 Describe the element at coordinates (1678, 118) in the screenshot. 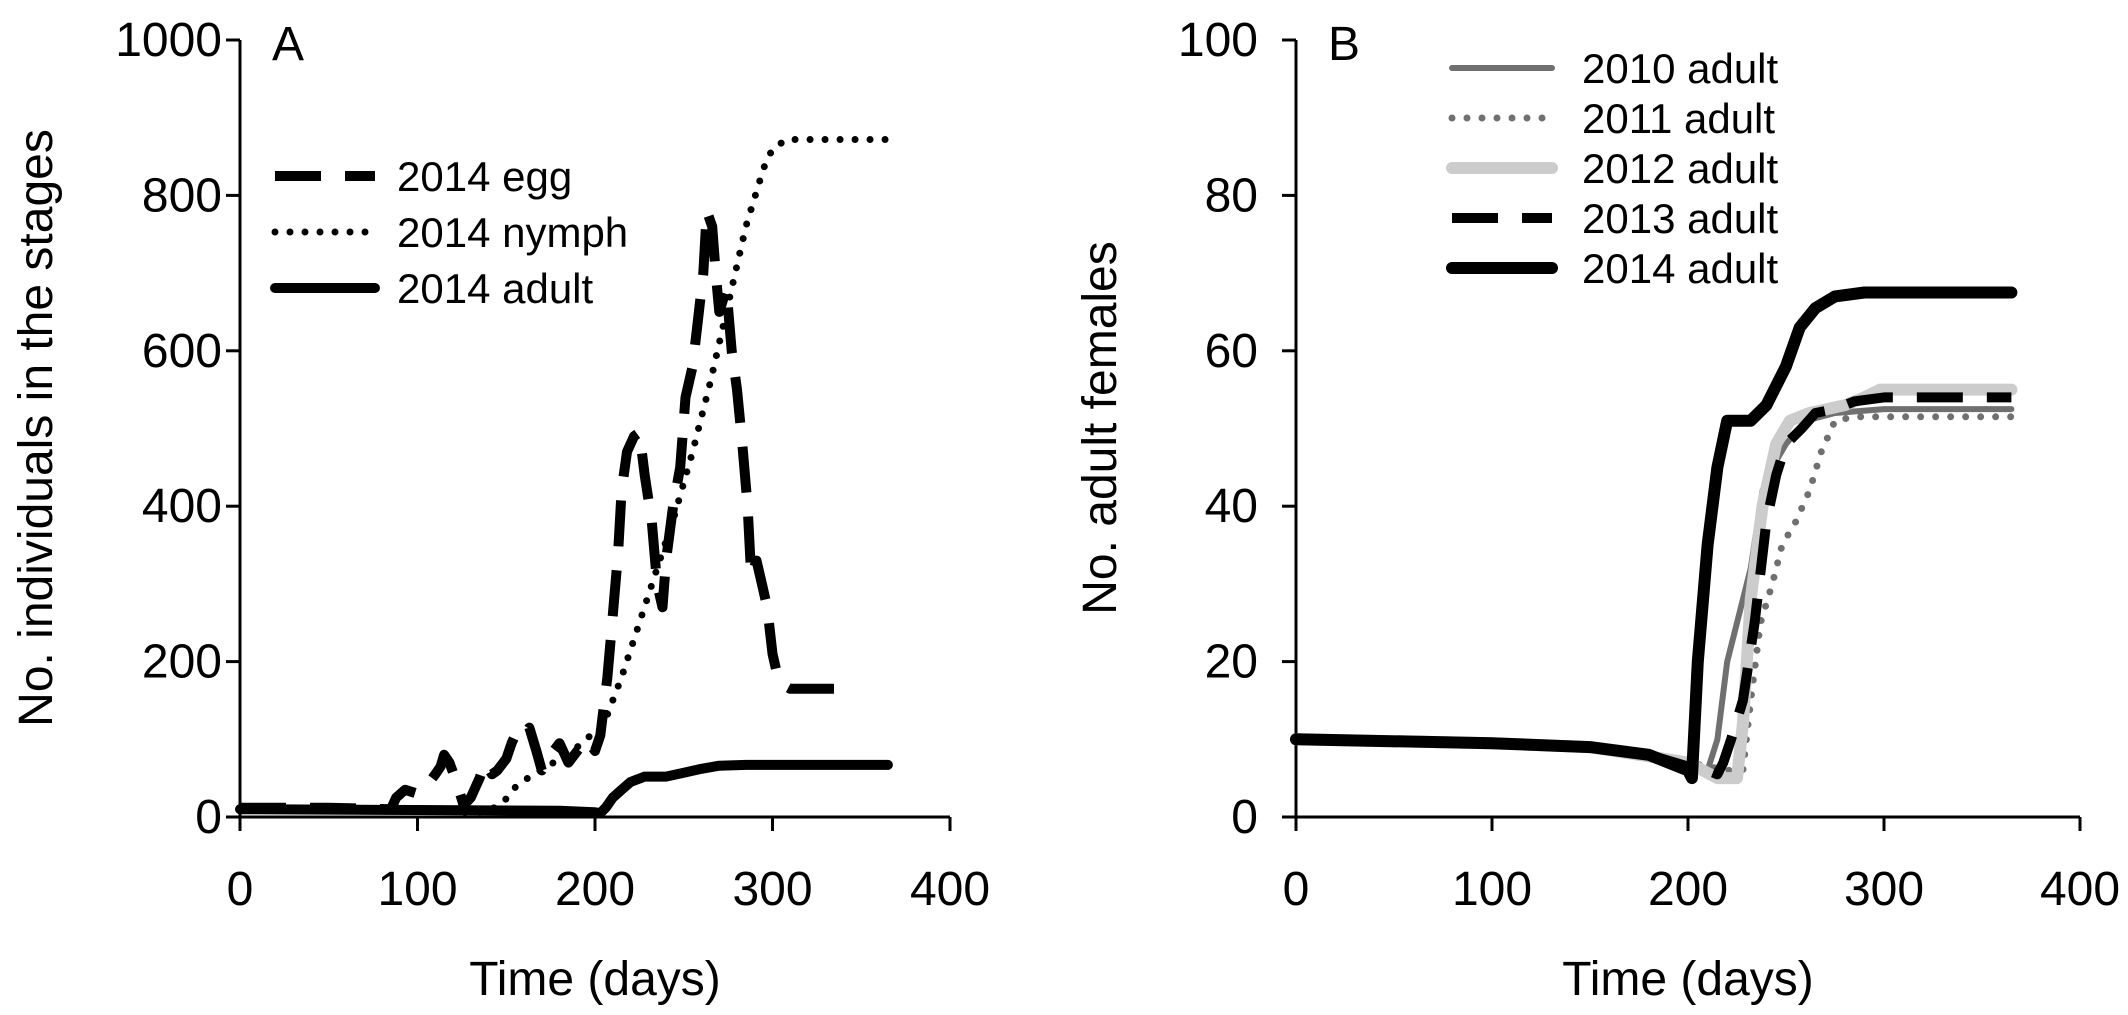

I see `legend-label: 2011 adult` at that location.